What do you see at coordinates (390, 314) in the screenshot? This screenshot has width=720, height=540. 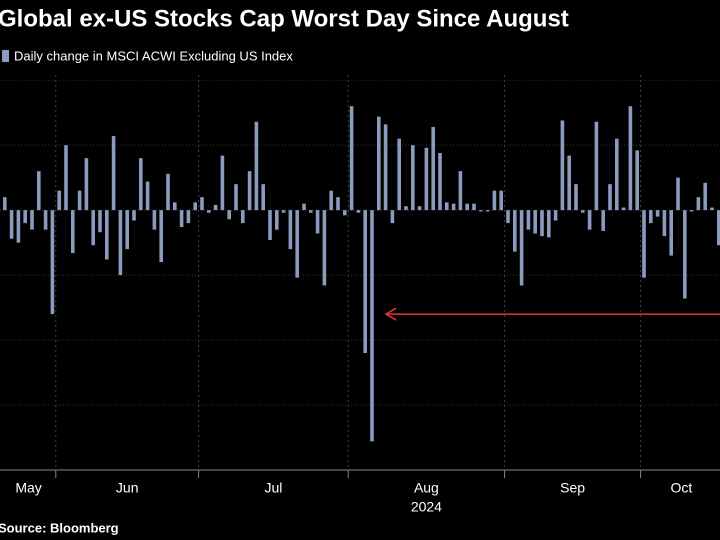 I see `reference-arrowhead` at bounding box center [390, 314].